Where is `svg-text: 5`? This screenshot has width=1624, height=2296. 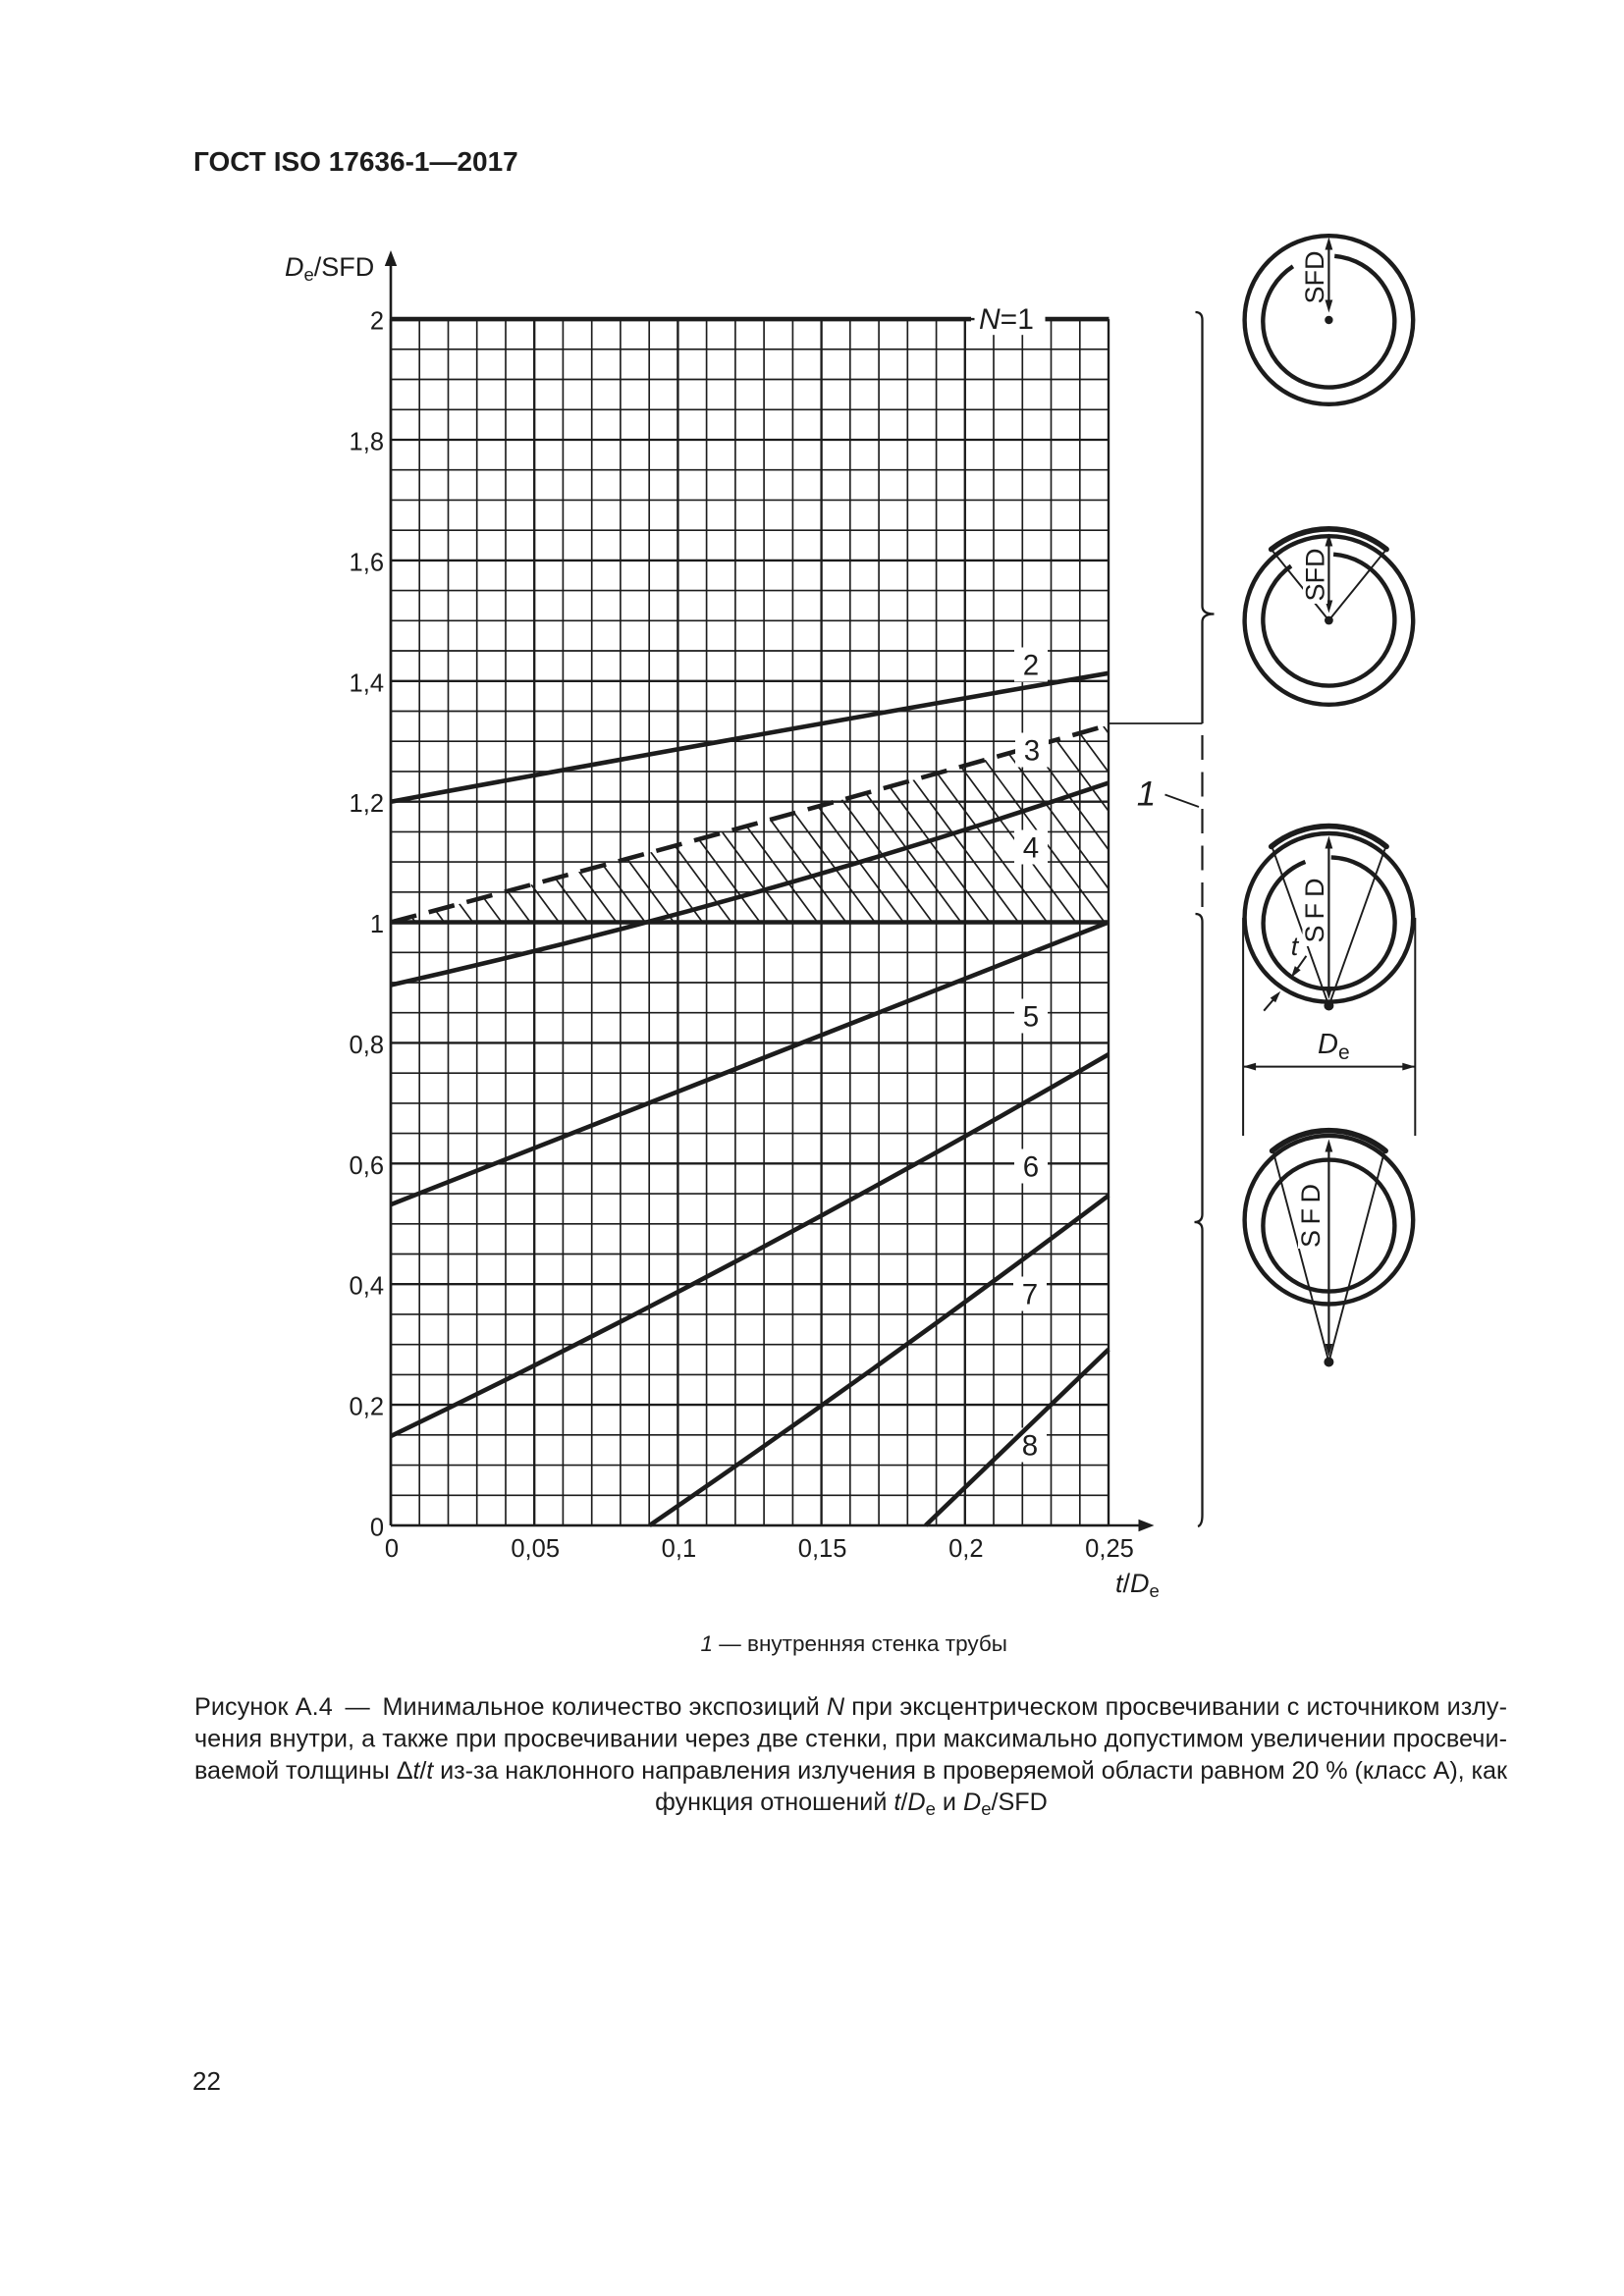
svg-text: 5 is located at coordinates (1031, 1017).